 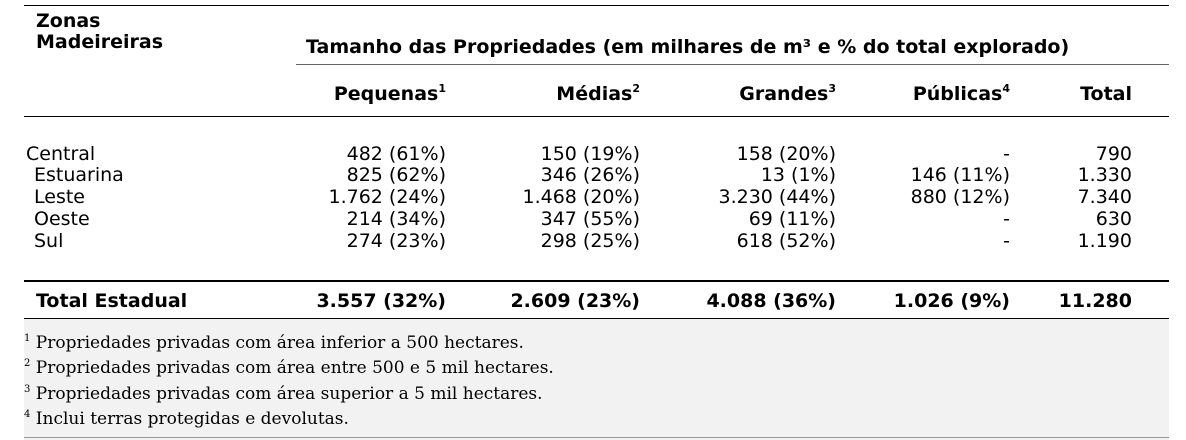 I want to click on total-pequenas: 3.557 (32%), so click(x=381, y=301).